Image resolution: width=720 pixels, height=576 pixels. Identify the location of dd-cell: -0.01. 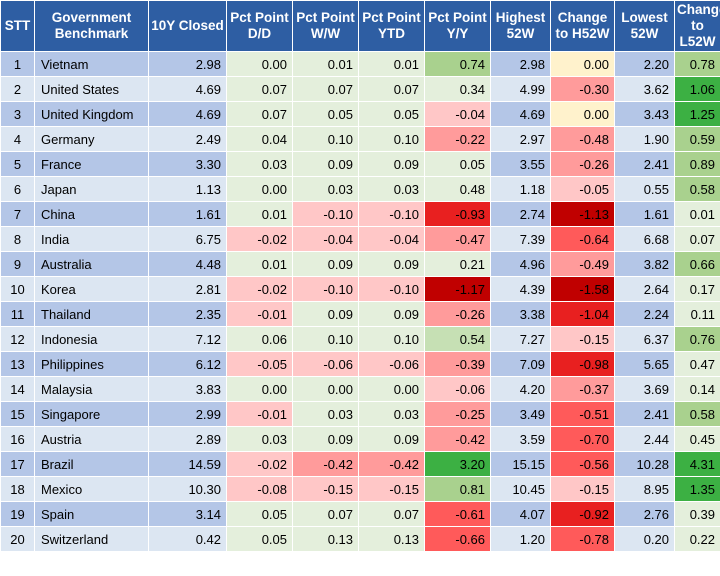
(259, 314).